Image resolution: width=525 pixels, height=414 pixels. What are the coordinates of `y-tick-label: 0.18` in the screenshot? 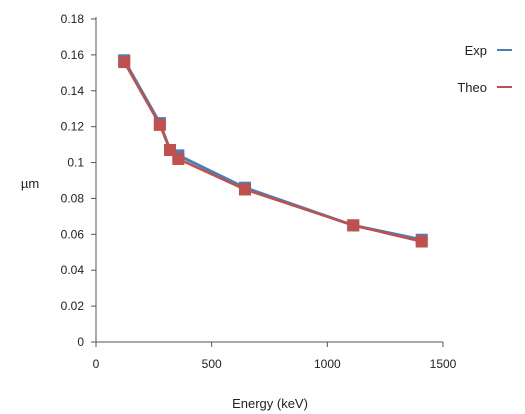 It's located at (73, 19).